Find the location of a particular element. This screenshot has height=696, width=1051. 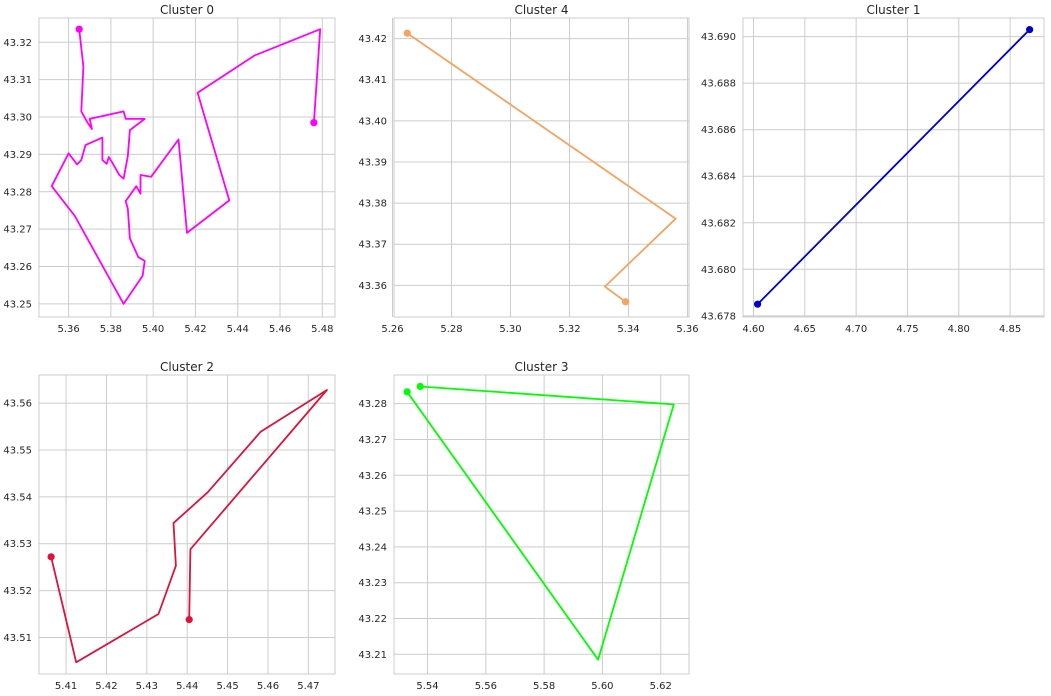

y-tick-label: 43.51 is located at coordinates (17, 638).